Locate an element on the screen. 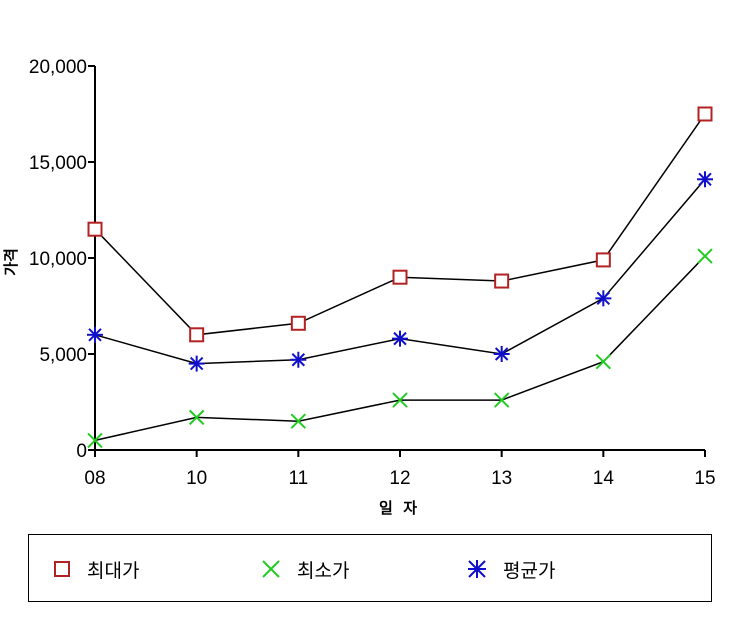 This screenshot has width=730, height=630. legend-item-min: 최소가 is located at coordinates (305, 569).